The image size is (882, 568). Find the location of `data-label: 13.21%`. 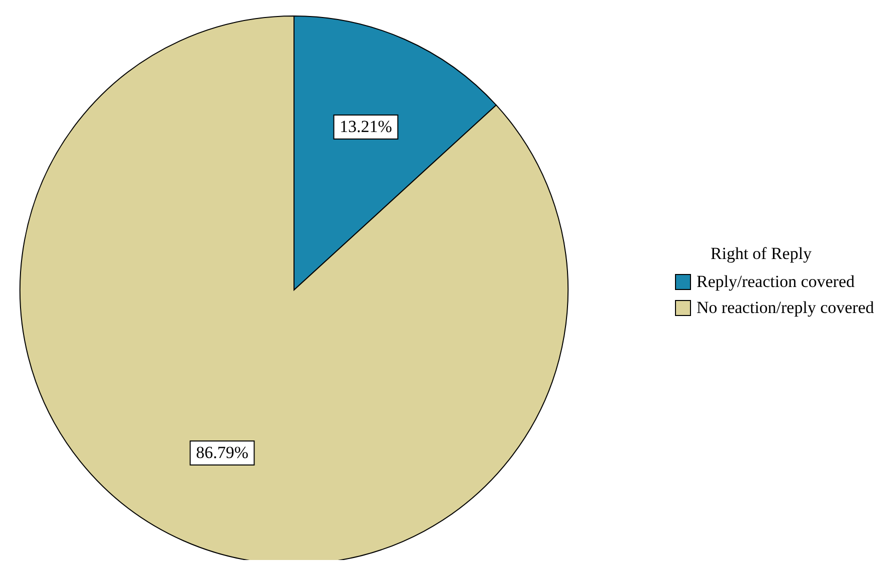

data-label: 13.21% is located at coordinates (366, 126).